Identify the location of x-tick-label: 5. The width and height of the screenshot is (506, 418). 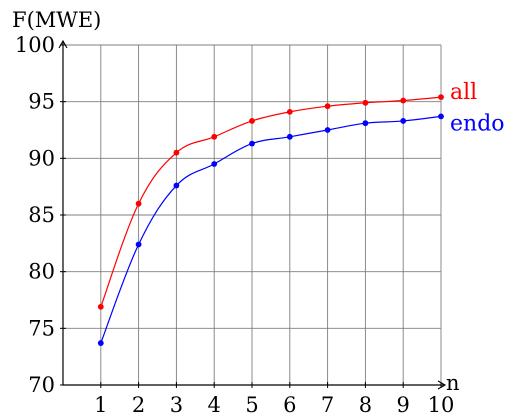
(251, 405).